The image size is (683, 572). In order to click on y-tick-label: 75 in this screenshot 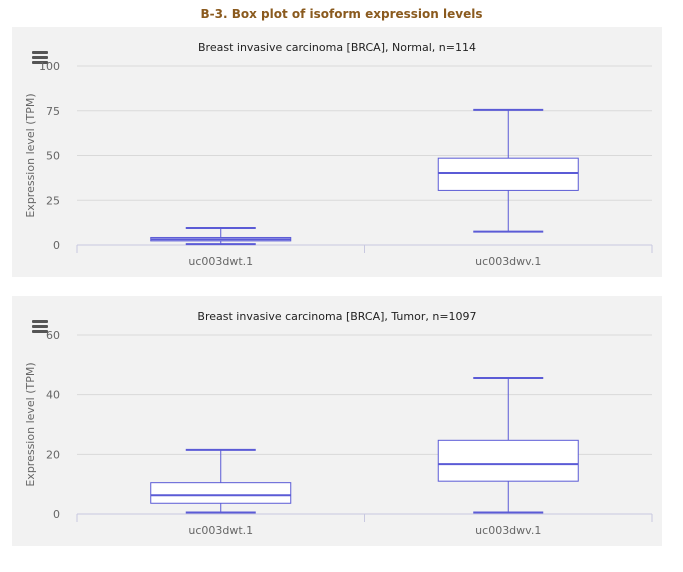, I will do `click(53, 111)`.